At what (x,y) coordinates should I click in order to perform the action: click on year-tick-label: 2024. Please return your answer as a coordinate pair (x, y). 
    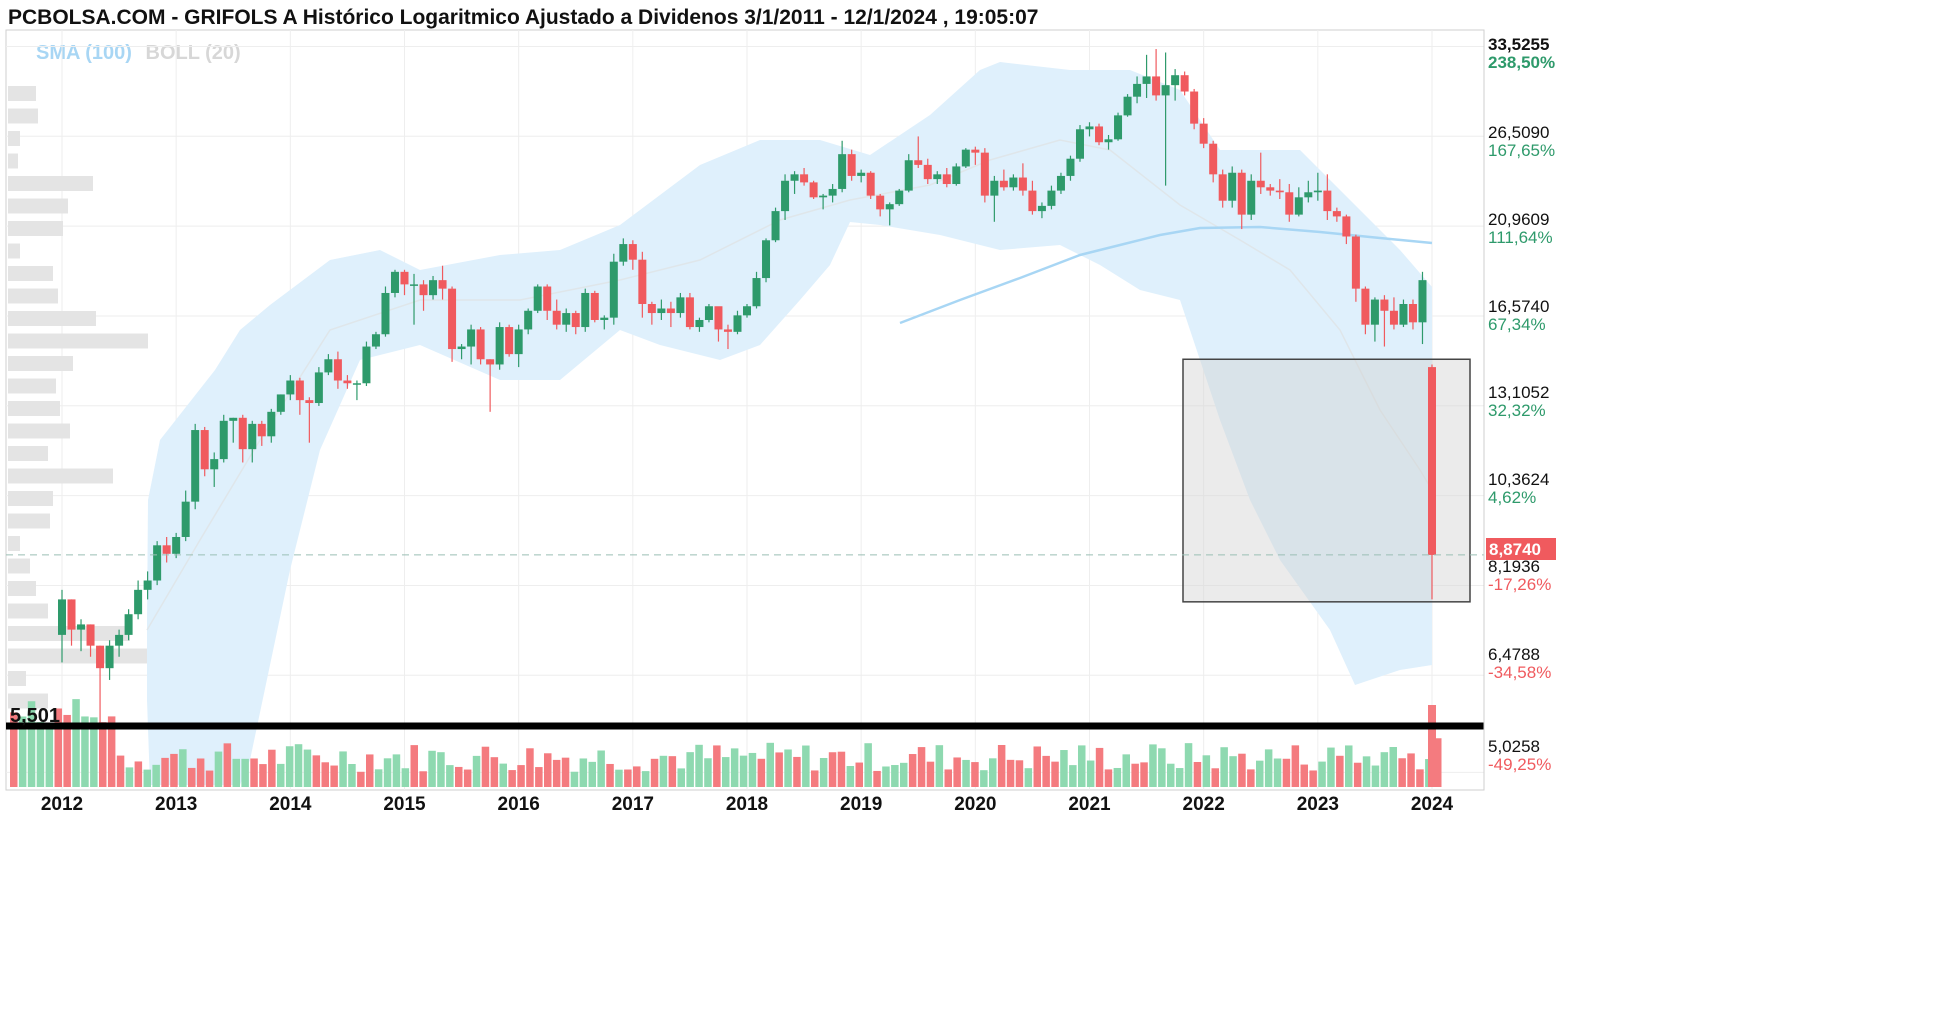
    Looking at the image, I should click on (1432, 804).